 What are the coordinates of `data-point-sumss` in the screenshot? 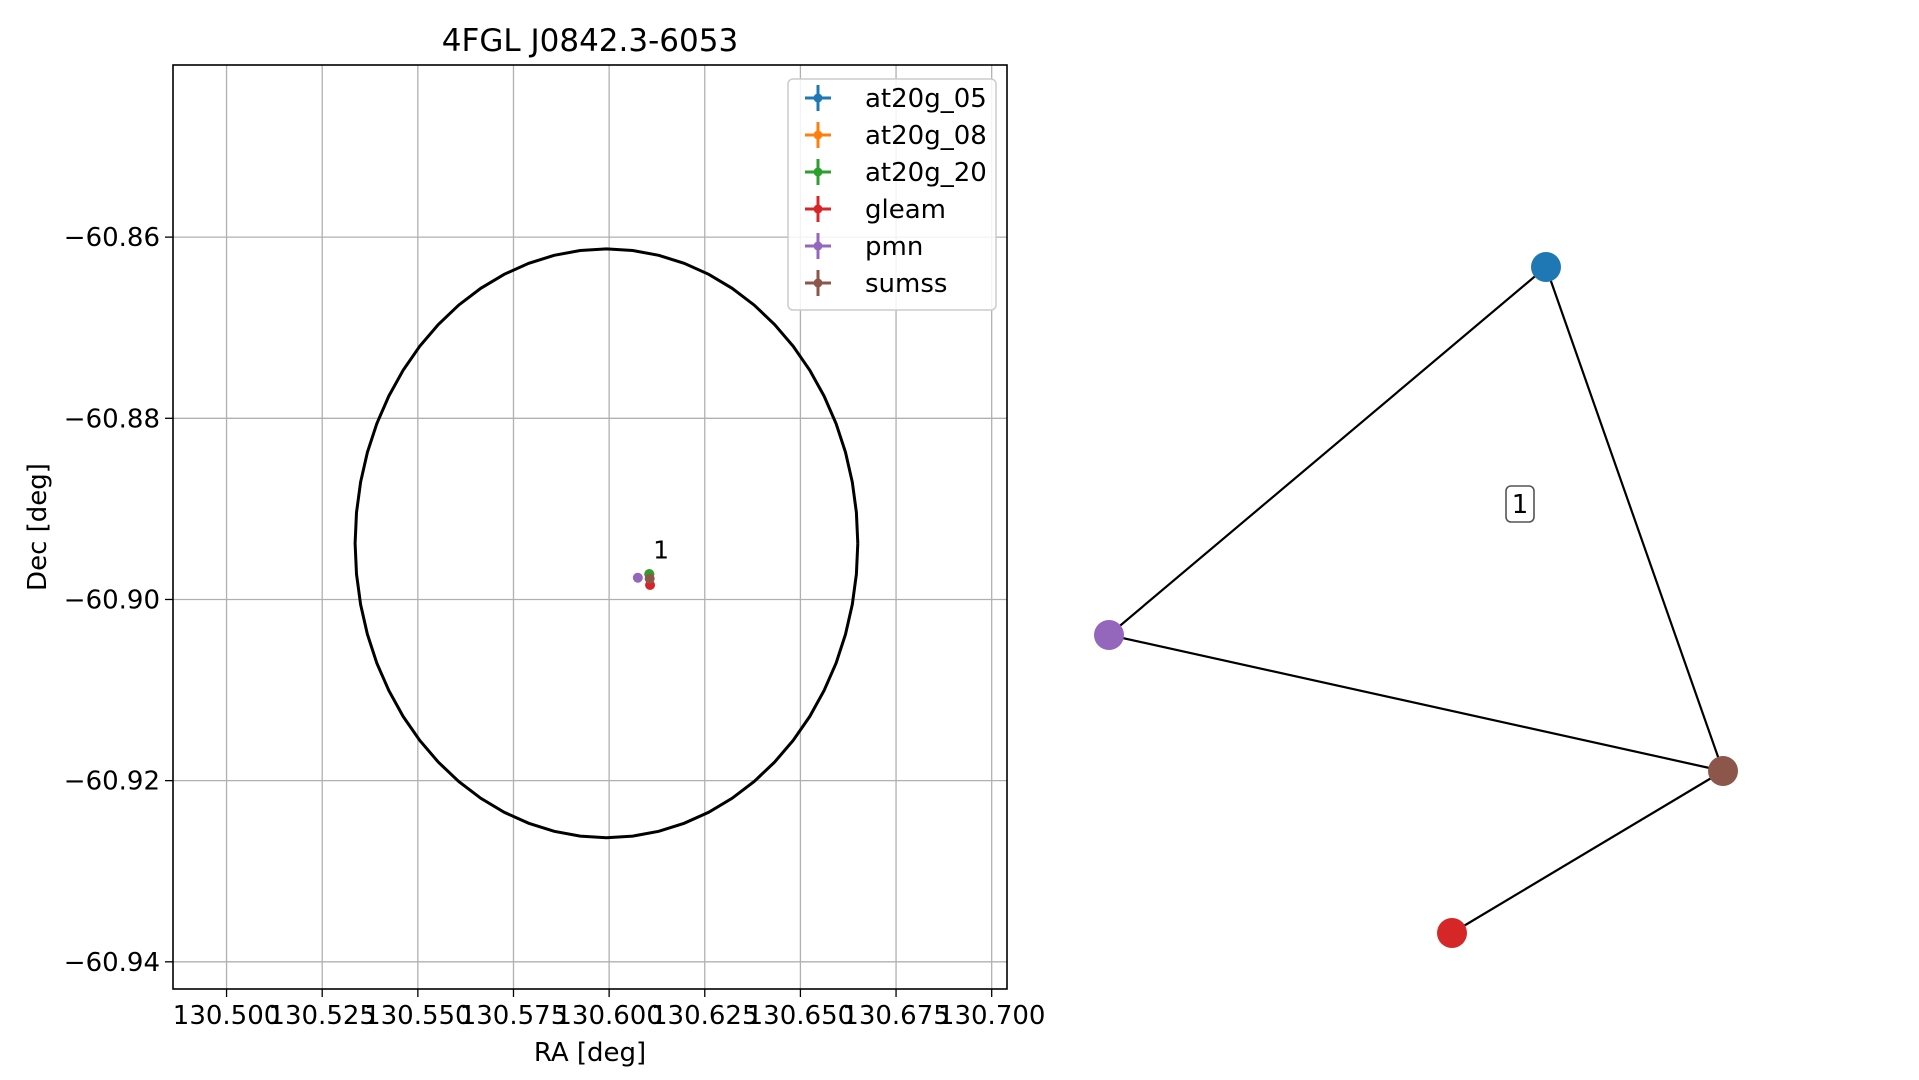 It's located at (649, 578).